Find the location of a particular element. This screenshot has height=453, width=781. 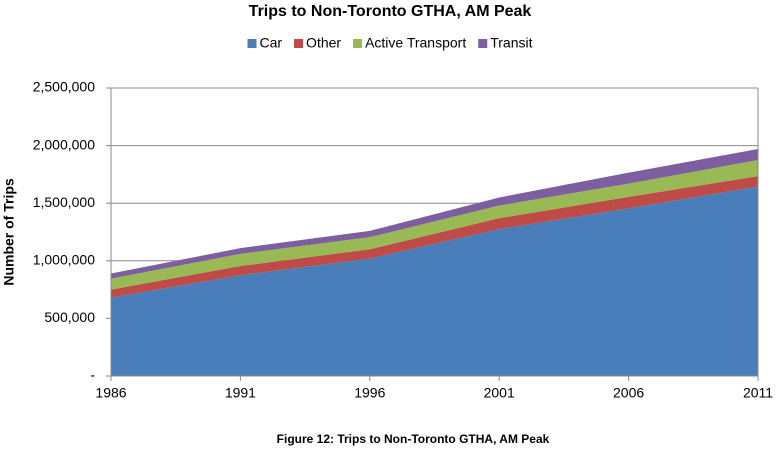

legend-label: Car is located at coordinates (270, 43).